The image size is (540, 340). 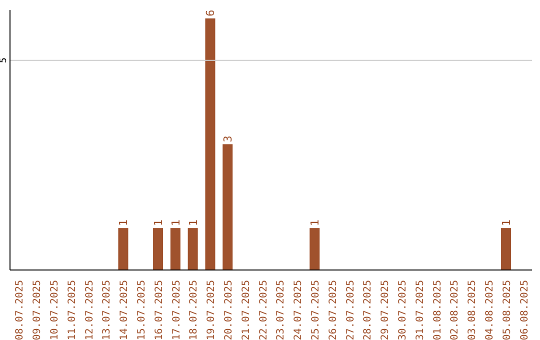 What do you see at coordinates (72, 310) in the screenshot?
I see `x-tick-label: 11.07.2025` at bounding box center [72, 310].